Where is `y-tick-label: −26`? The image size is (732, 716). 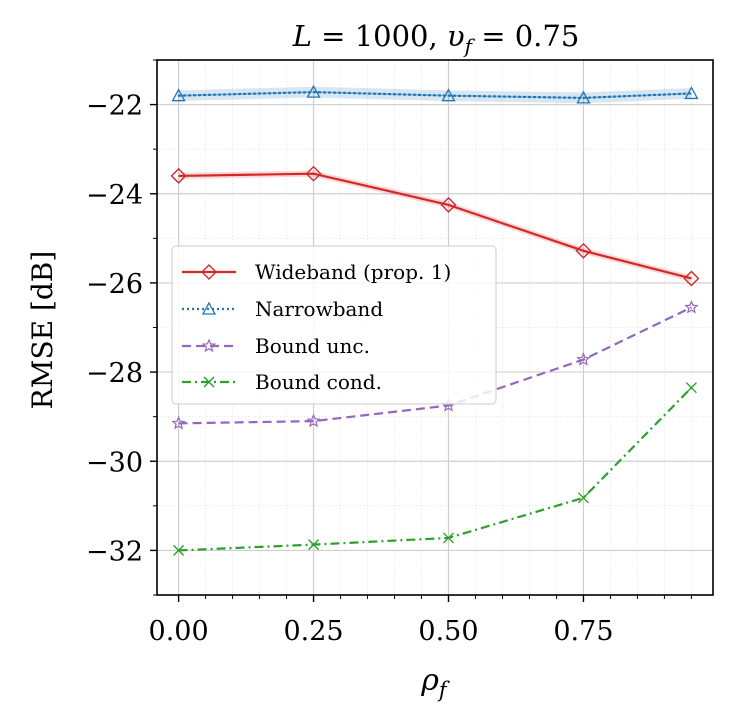 y-tick-label: −26 is located at coordinates (114, 284).